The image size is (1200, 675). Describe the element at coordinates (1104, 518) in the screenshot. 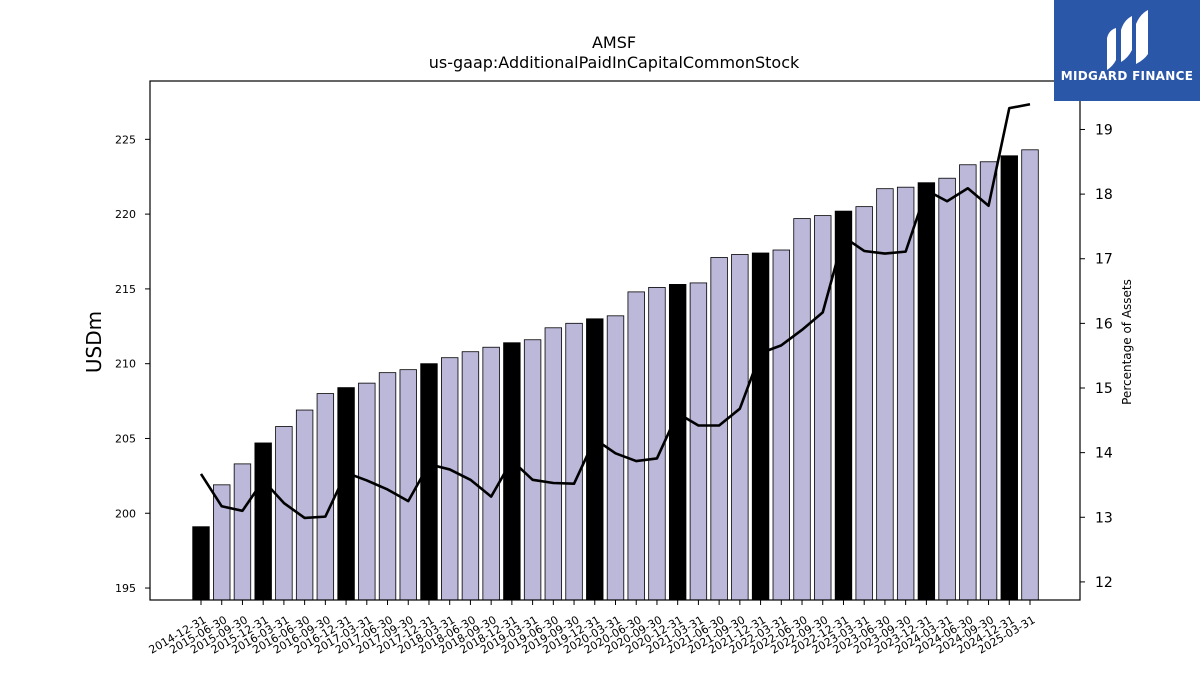

I see `y-right-tick-label: 13` at that location.